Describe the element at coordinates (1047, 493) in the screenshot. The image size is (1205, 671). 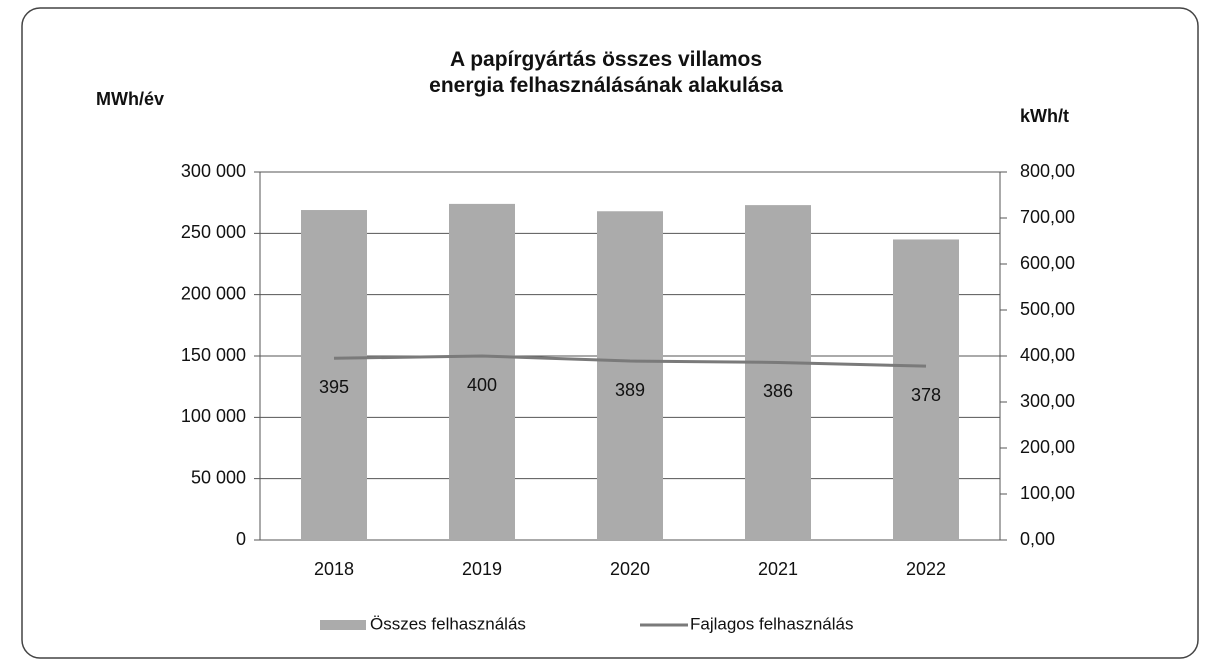
I see `y2-tick-label: 100,00` at that location.